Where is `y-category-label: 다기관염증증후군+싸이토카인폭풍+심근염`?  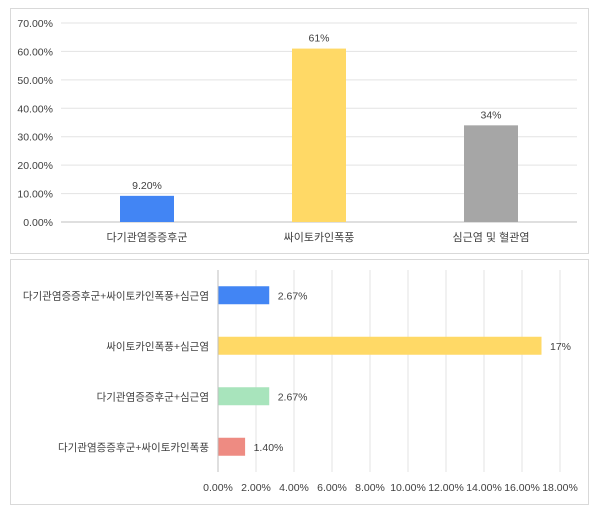 y-category-label: 다기관염증증후군+싸이토카인폭풍+심근염 is located at coordinates (116, 296).